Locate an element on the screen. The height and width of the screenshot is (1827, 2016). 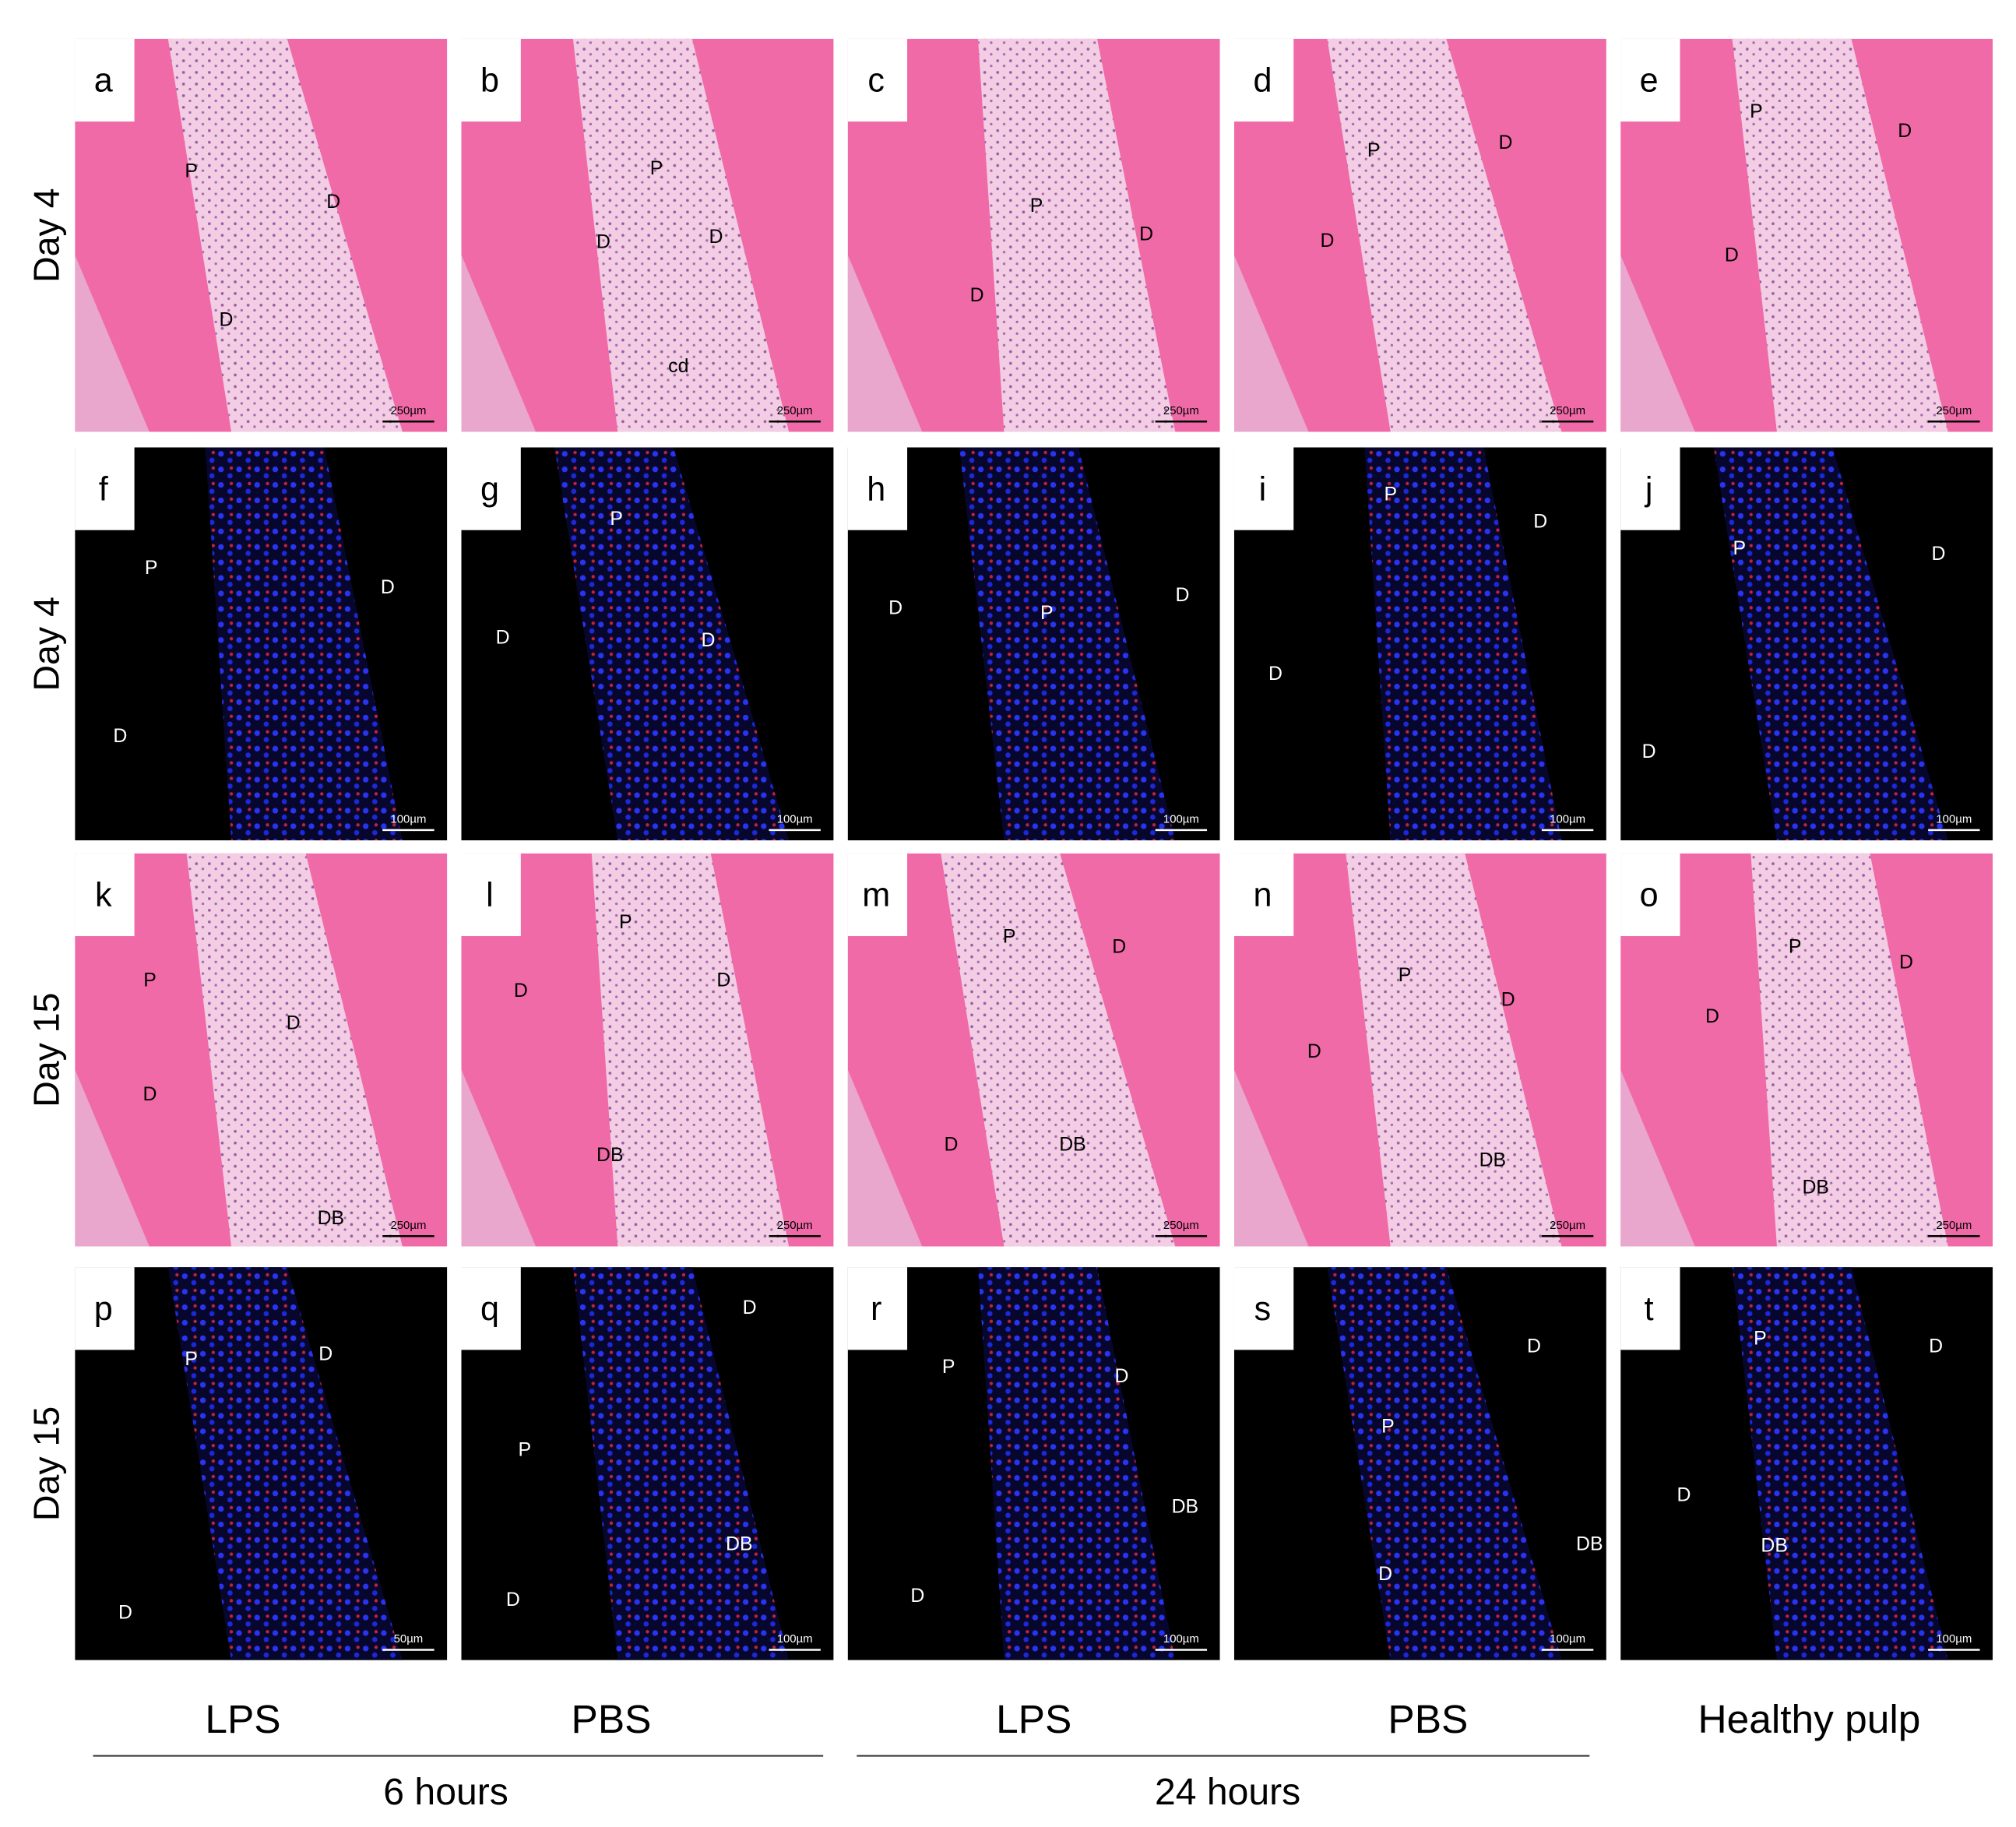
panel: P D DB D 100µm is located at coordinates (1033, 1463).